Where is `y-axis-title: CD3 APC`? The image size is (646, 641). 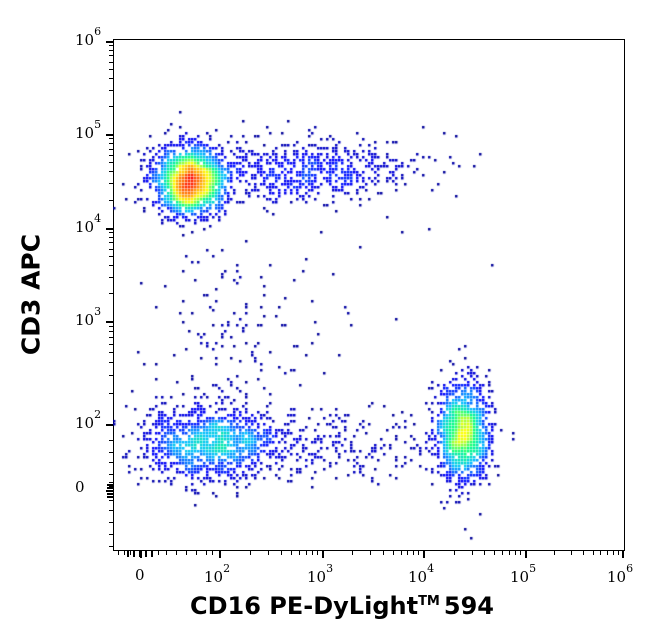
y-axis-title: CD3 APC is located at coordinates (31, 294).